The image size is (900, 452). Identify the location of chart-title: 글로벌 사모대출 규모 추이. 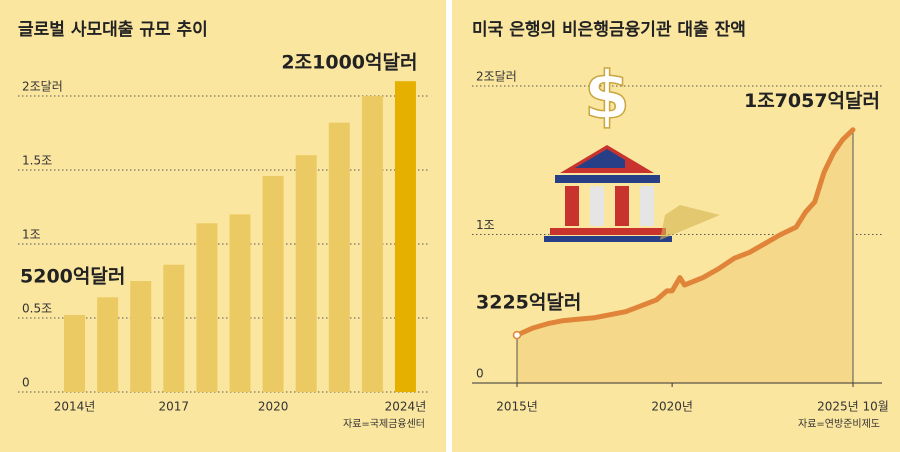
(113, 30).